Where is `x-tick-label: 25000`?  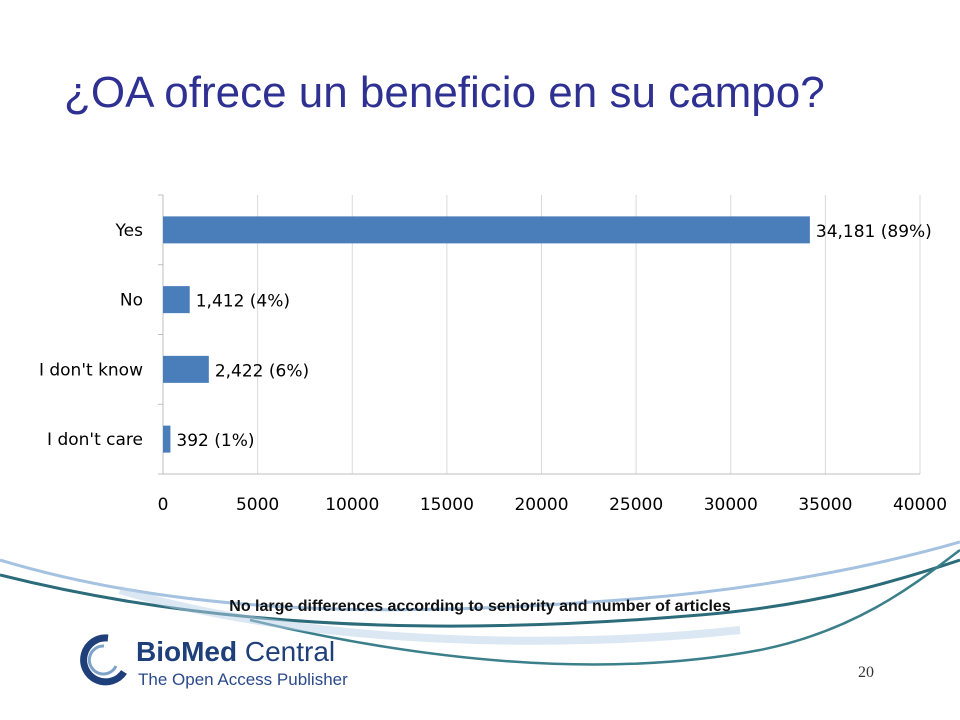 x-tick-label: 25000 is located at coordinates (636, 505).